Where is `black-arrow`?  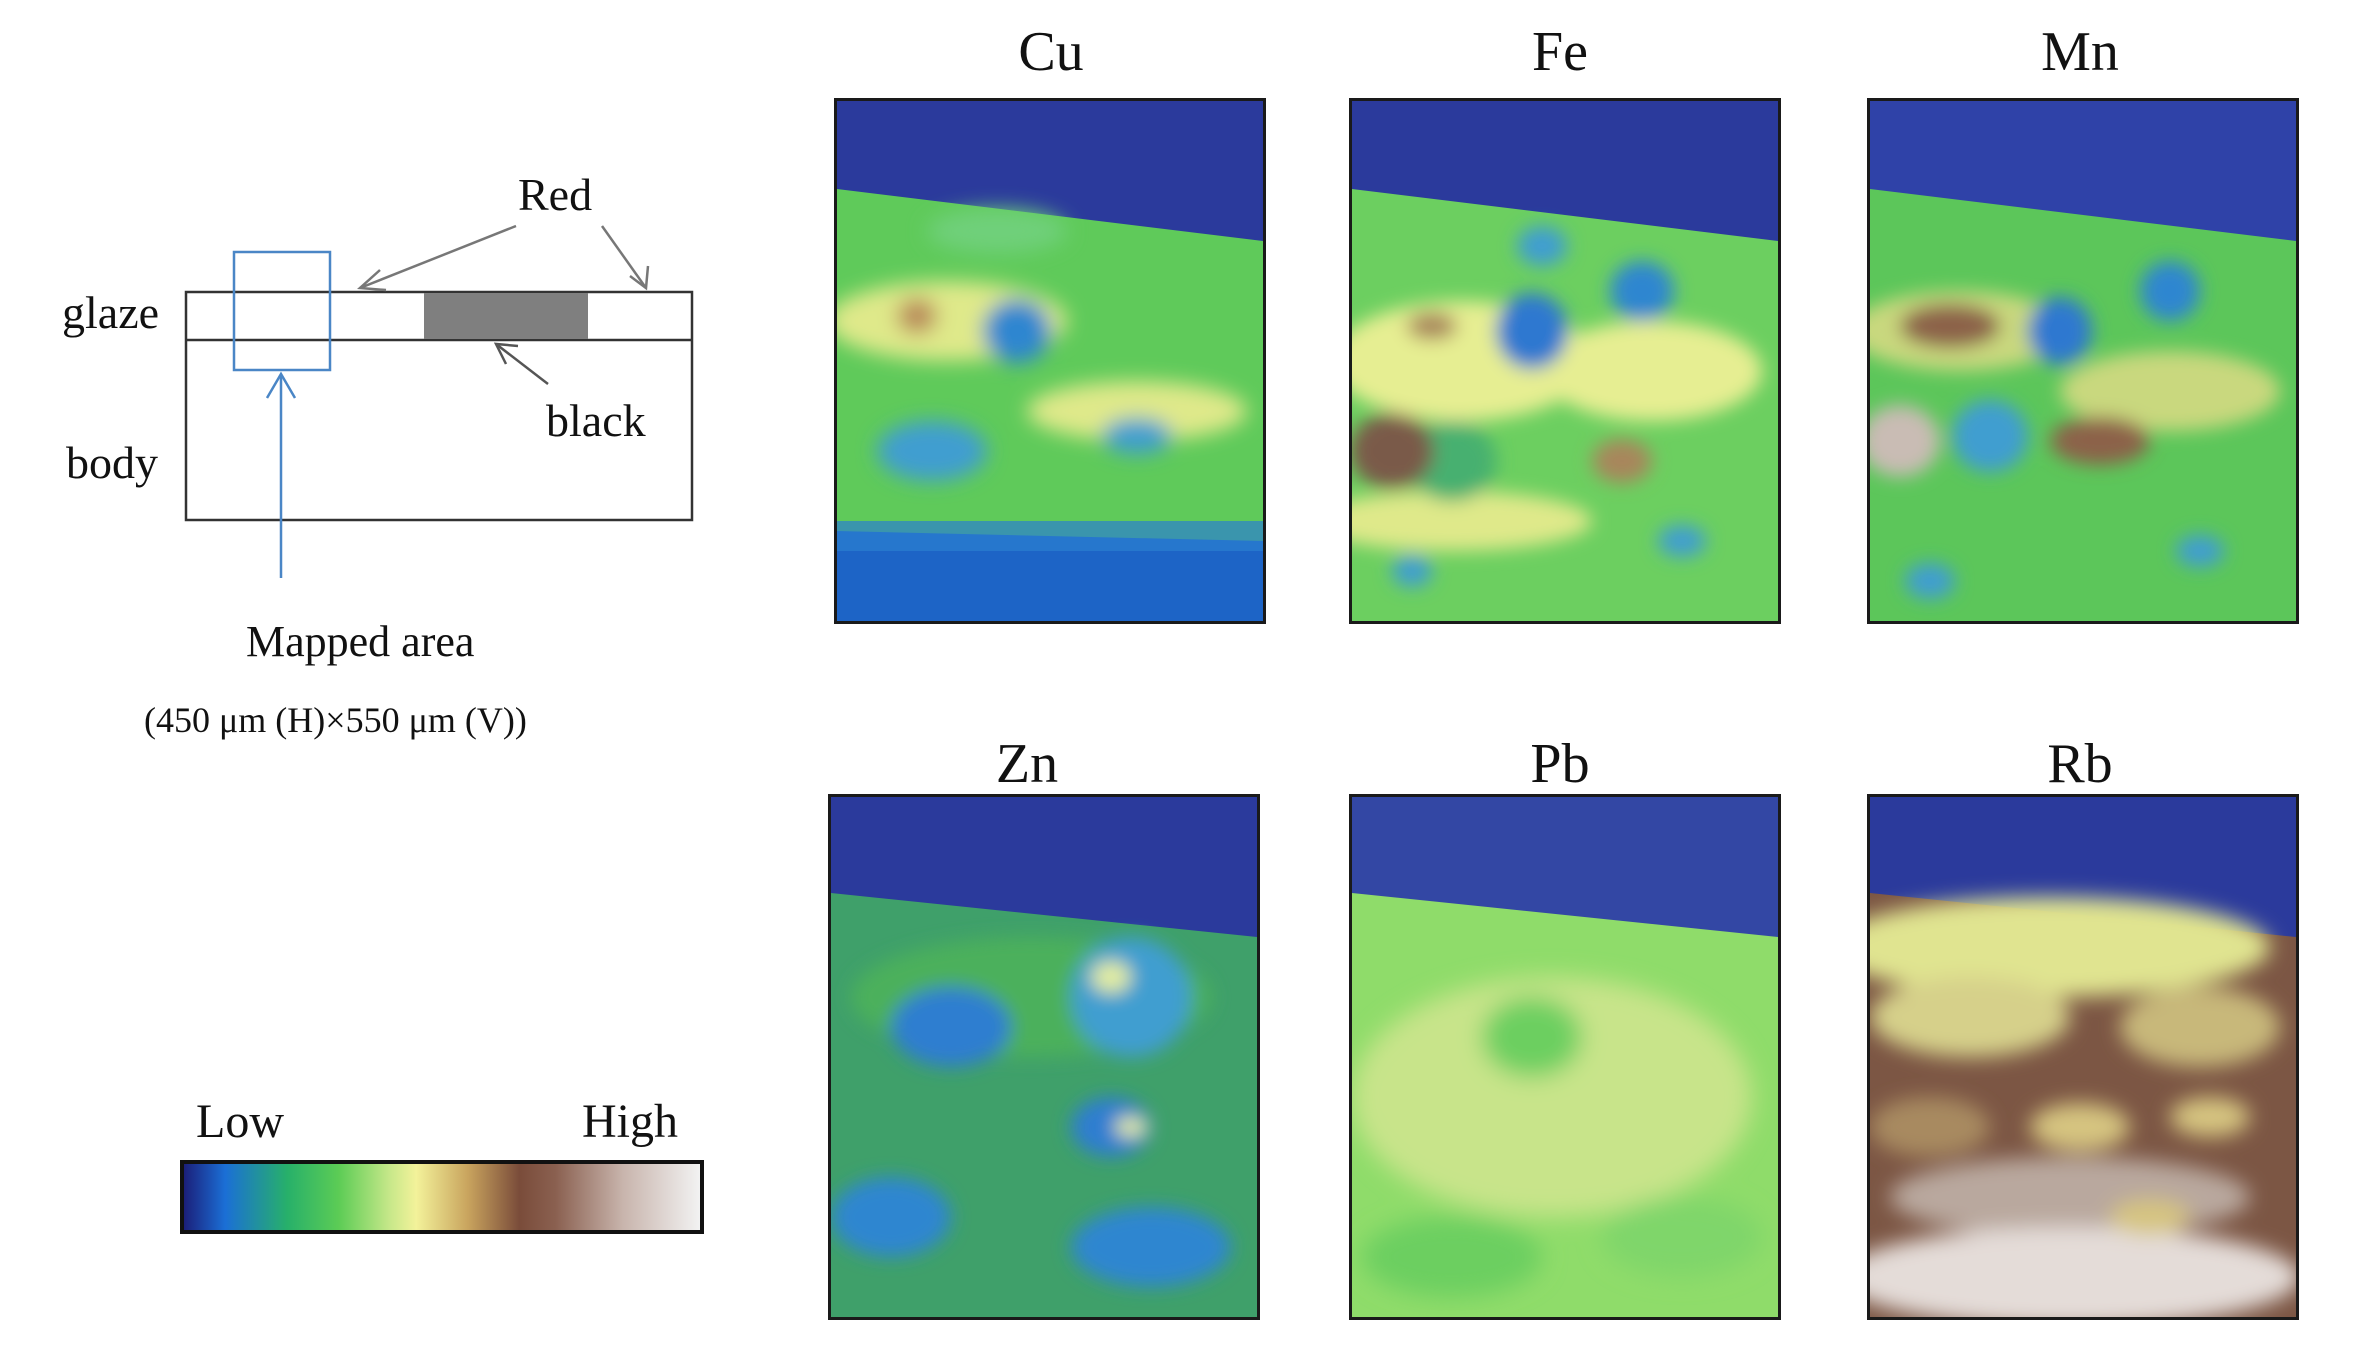
black-arrow is located at coordinates (522, 364).